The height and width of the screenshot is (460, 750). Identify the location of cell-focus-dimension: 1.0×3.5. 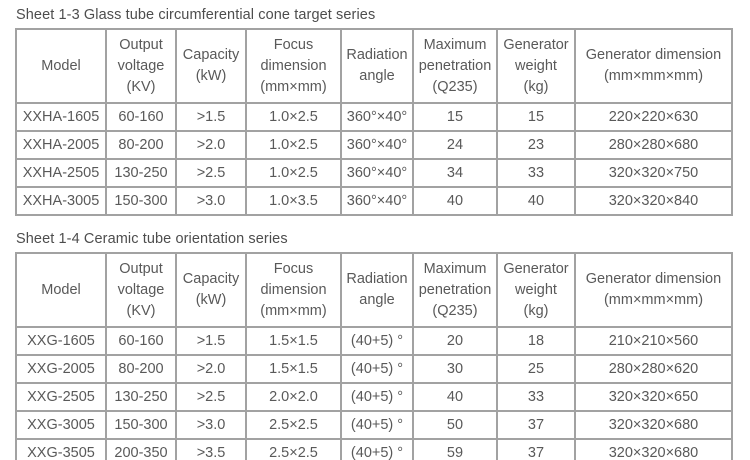
(293, 201).